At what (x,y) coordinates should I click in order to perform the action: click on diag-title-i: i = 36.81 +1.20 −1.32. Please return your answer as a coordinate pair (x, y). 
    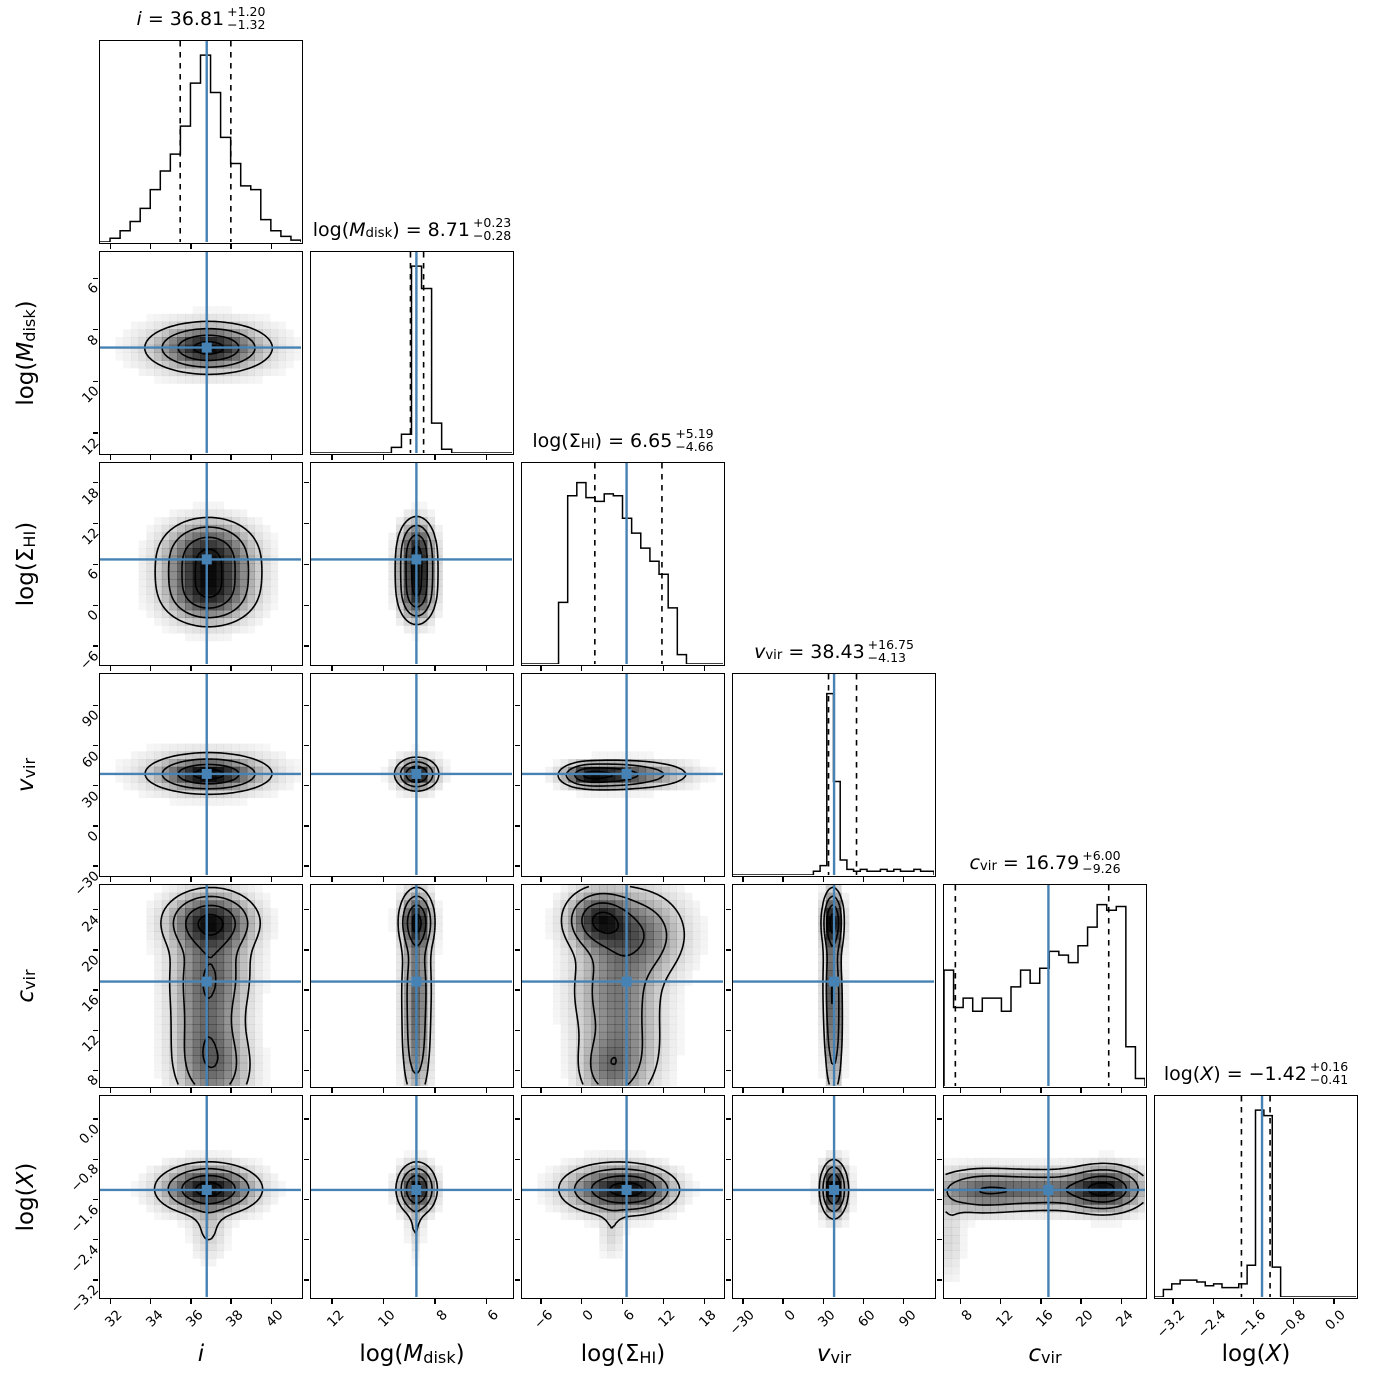
    Looking at the image, I should click on (201, 19).